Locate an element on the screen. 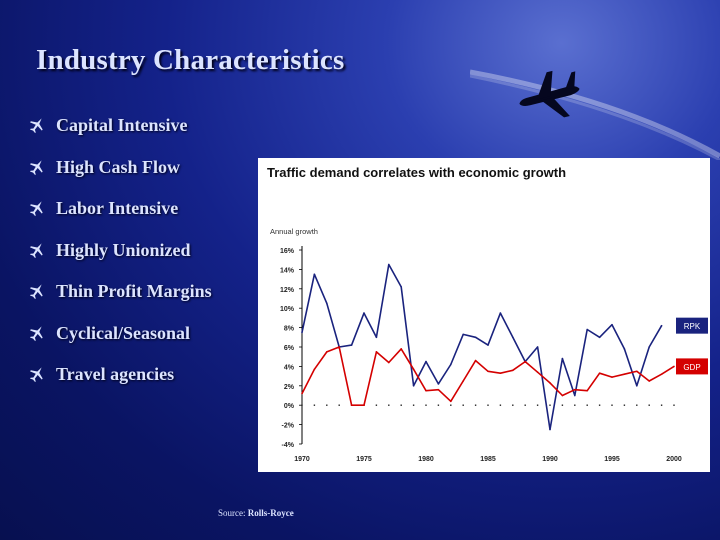 This screenshot has height=540, width=720. x-tick-label: 1970 is located at coordinates (302, 459).